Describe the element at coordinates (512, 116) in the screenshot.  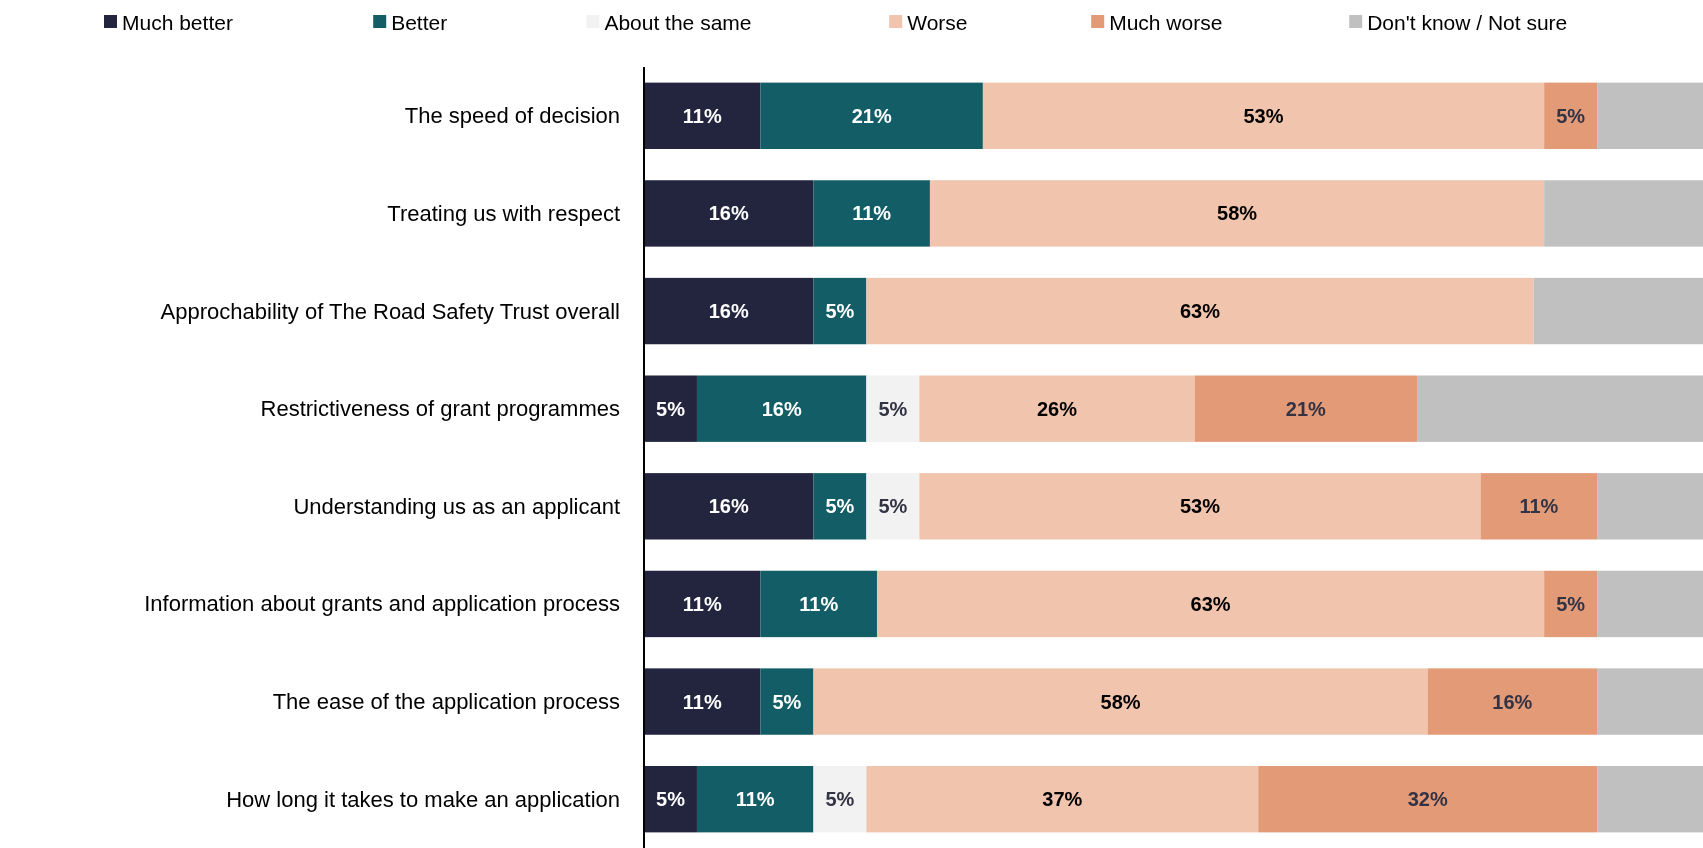
I see `y-tick-label: The speed of decision` at that location.